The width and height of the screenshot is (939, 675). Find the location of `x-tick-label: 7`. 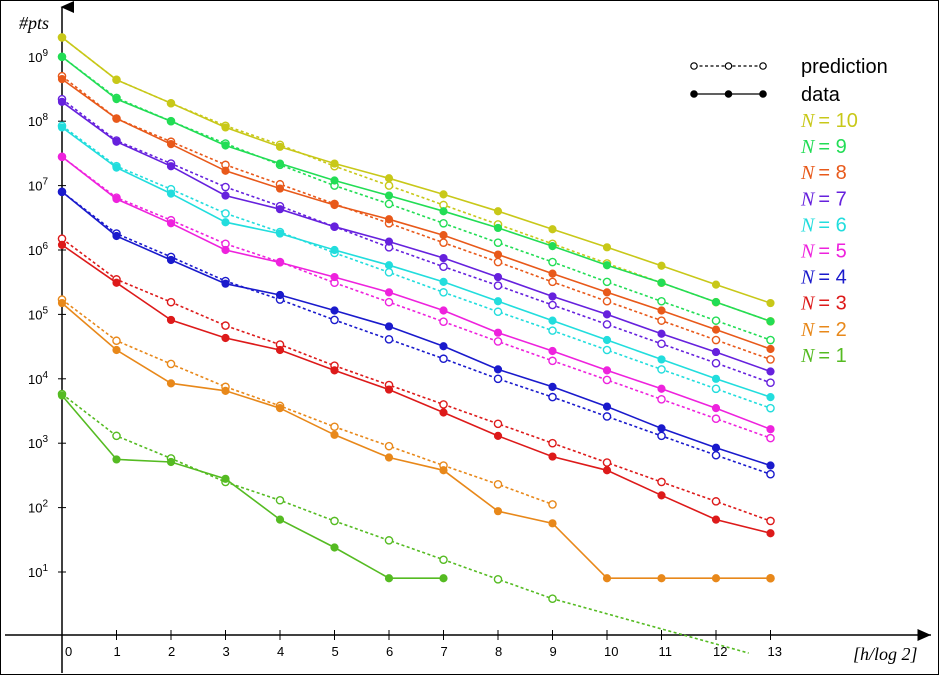

x-tick-label: 7 is located at coordinates (444, 651).